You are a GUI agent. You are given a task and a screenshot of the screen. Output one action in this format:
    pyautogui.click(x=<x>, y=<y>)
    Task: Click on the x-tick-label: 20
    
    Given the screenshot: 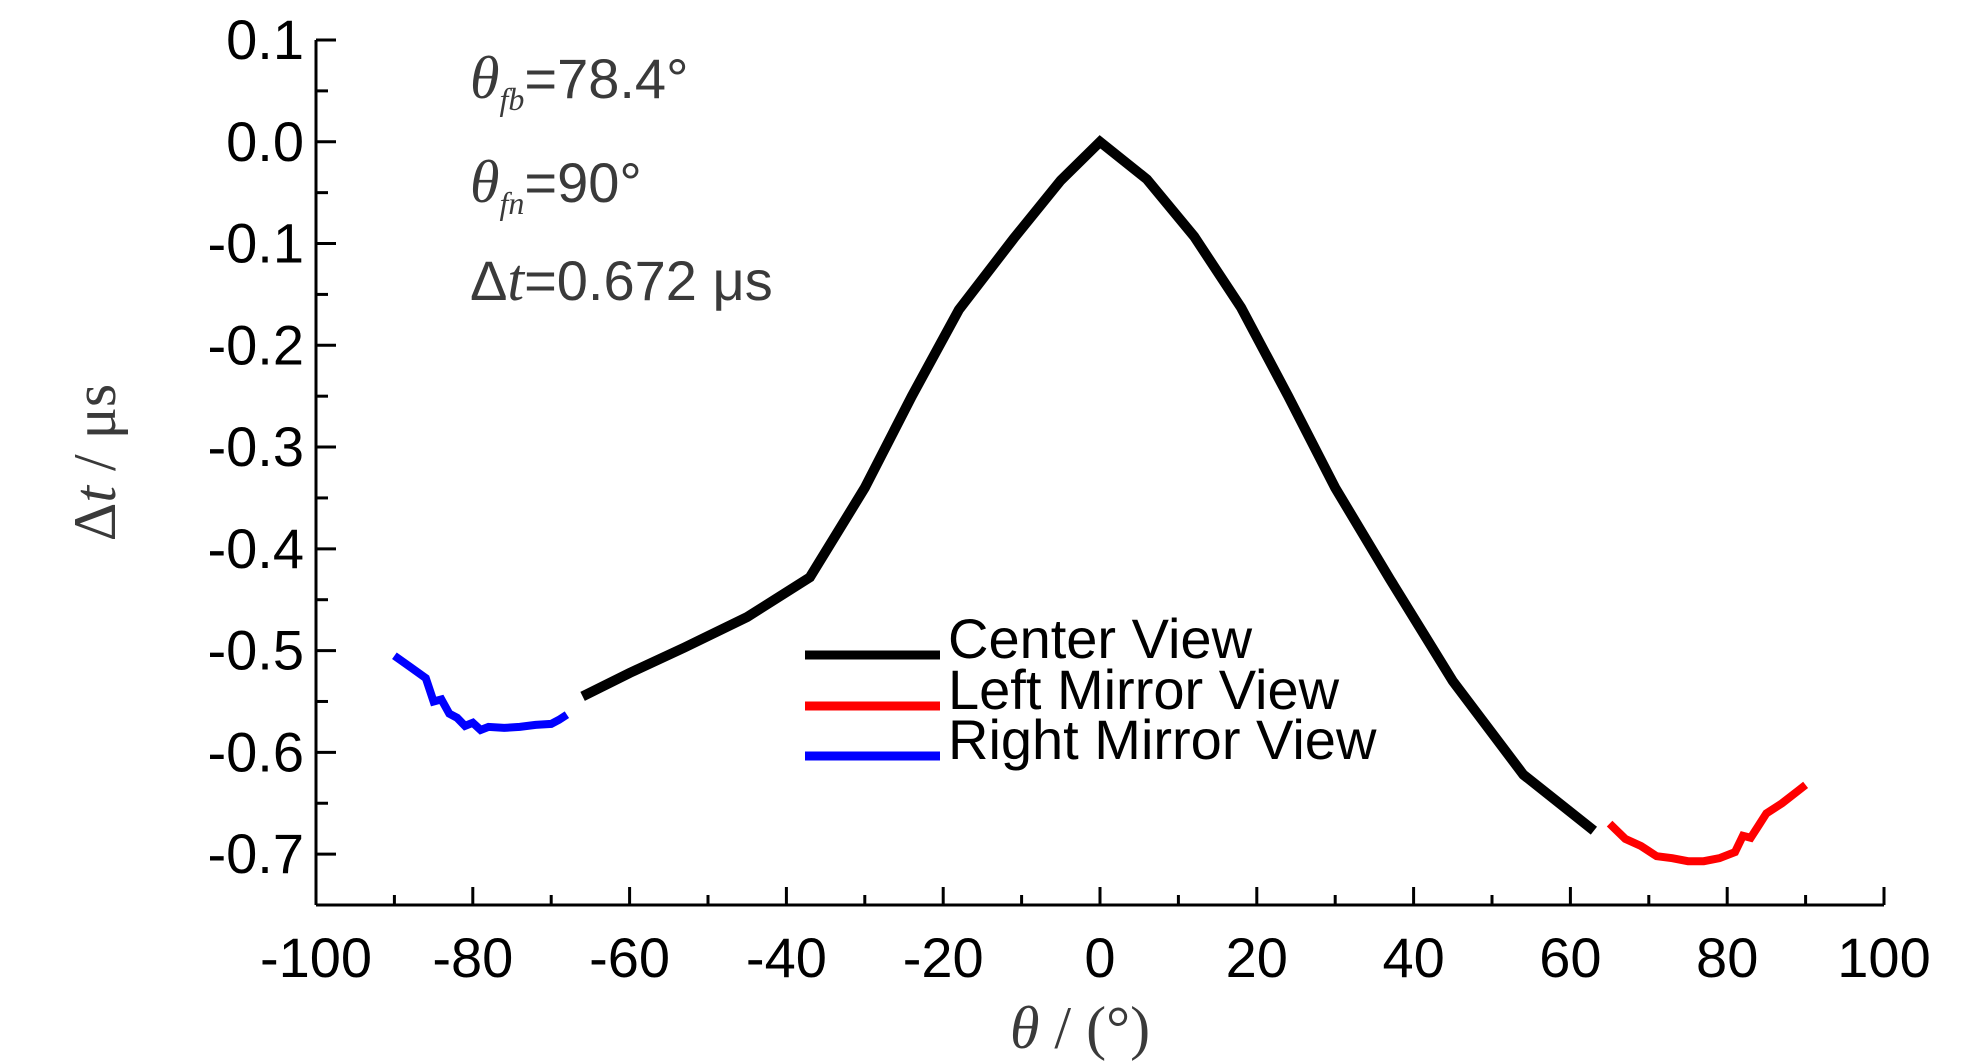 What is the action you would take?
    pyautogui.click(x=1257, y=957)
    